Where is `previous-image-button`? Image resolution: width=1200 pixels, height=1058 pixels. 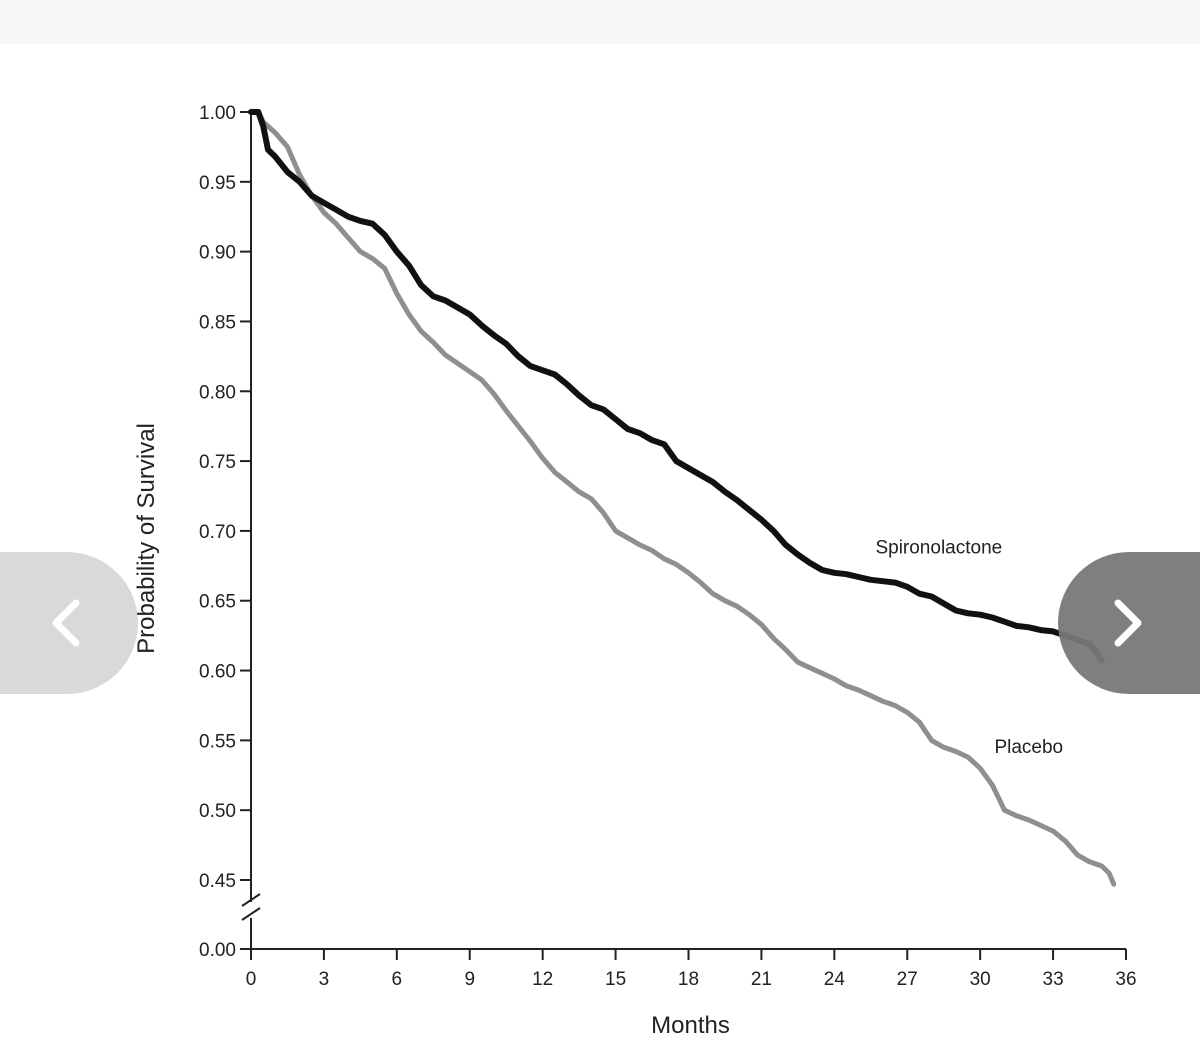 previous-image-button is located at coordinates (69, 623).